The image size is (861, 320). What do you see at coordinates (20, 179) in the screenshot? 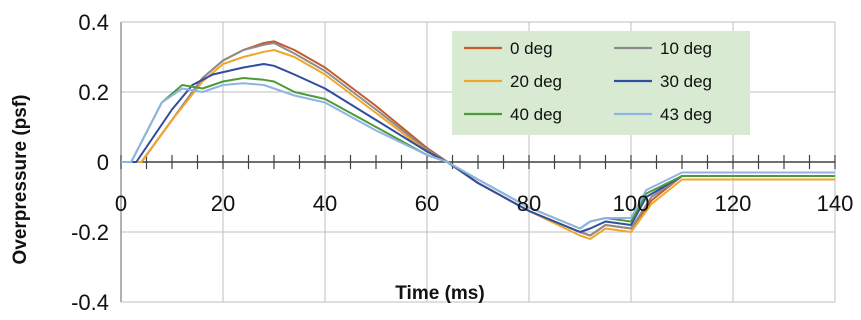
I see `y-axis-title: Overpressure (psf)` at bounding box center [20, 179].